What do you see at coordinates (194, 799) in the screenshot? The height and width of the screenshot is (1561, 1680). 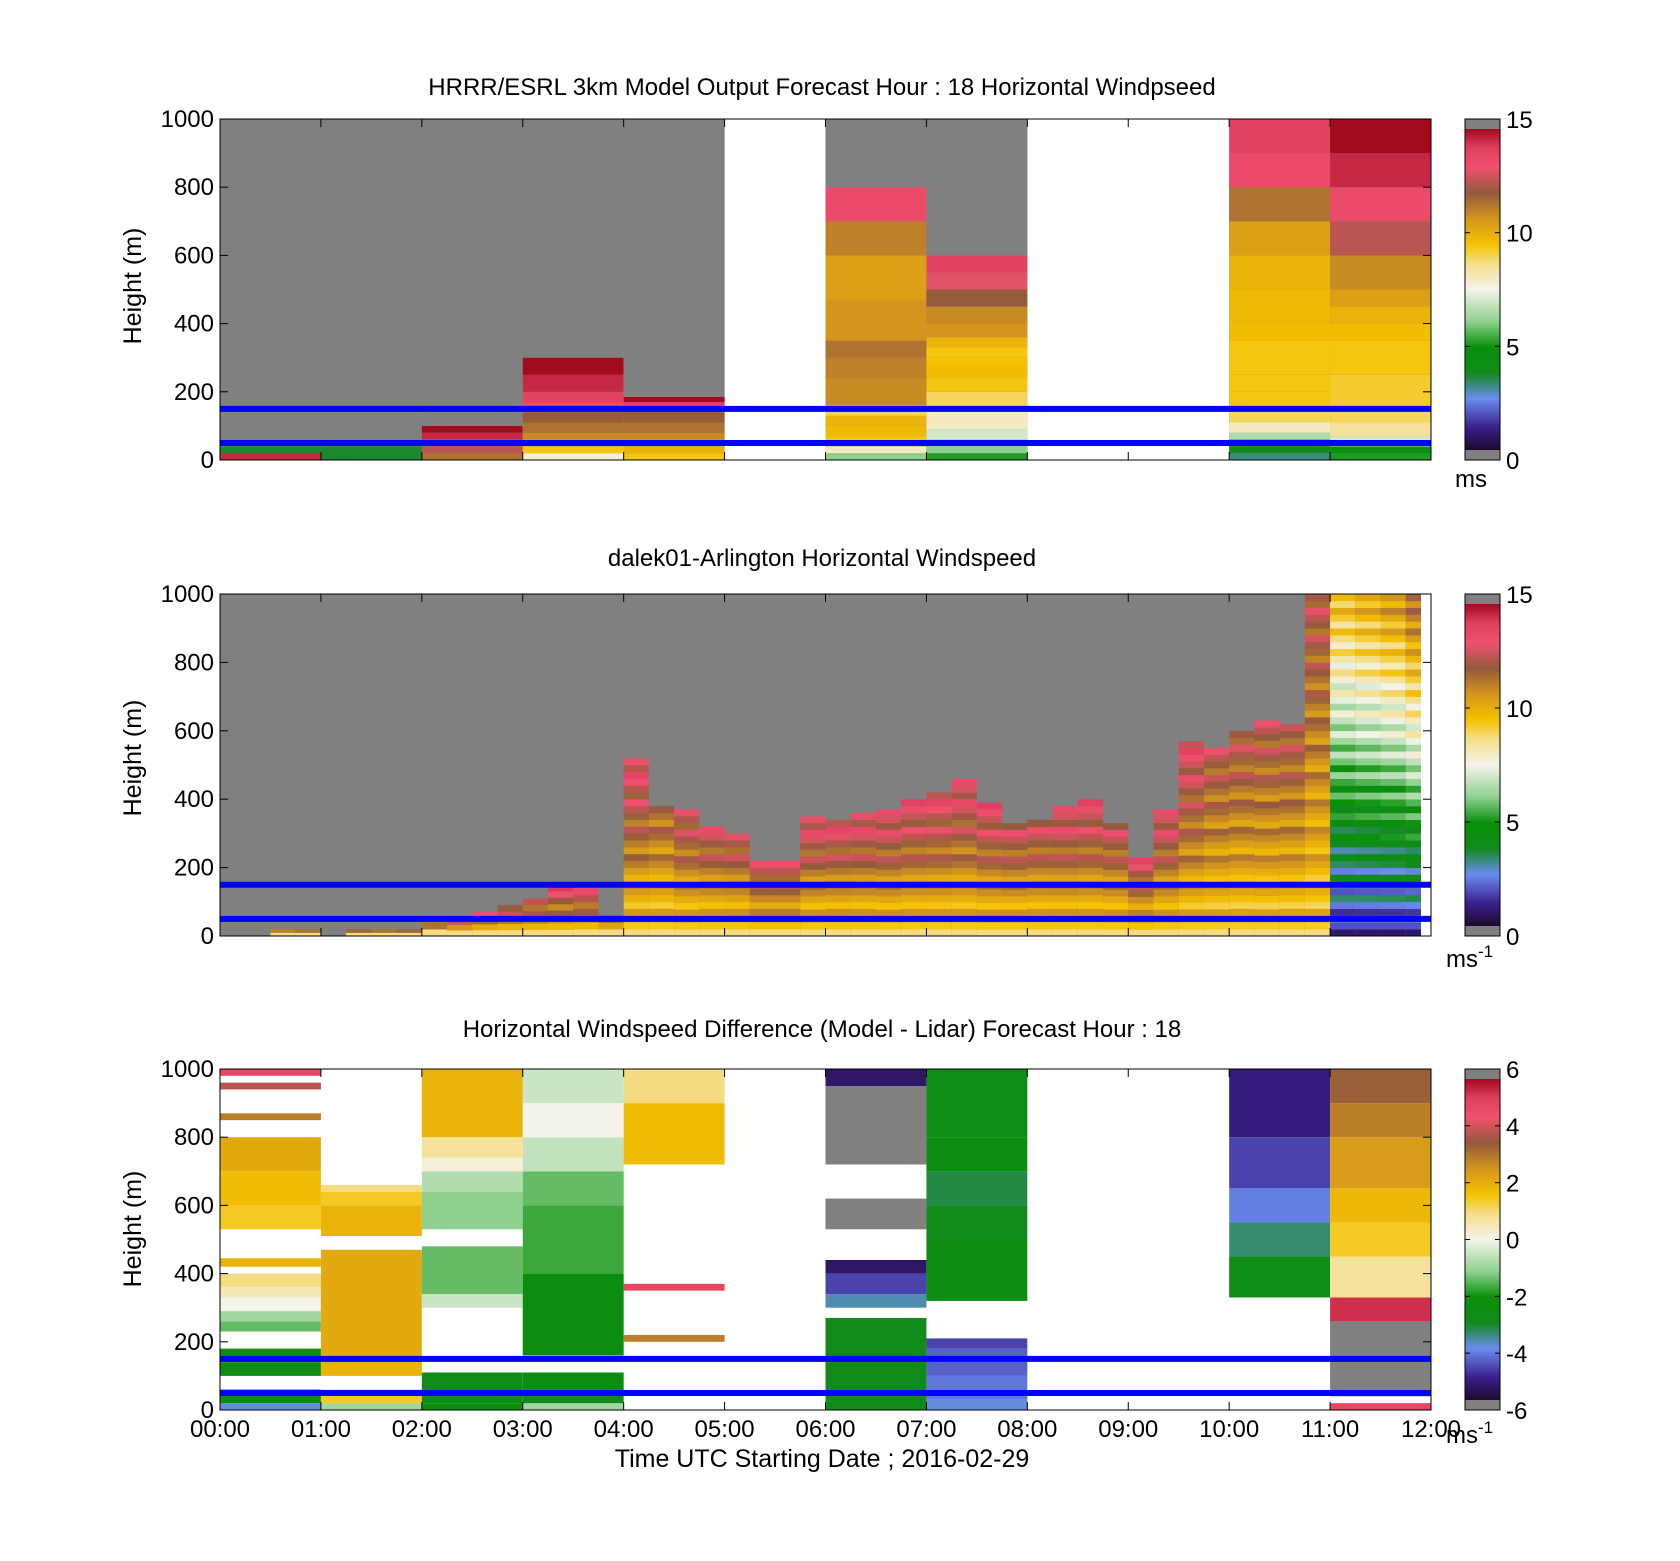 I see `y-tick-label: 400` at bounding box center [194, 799].